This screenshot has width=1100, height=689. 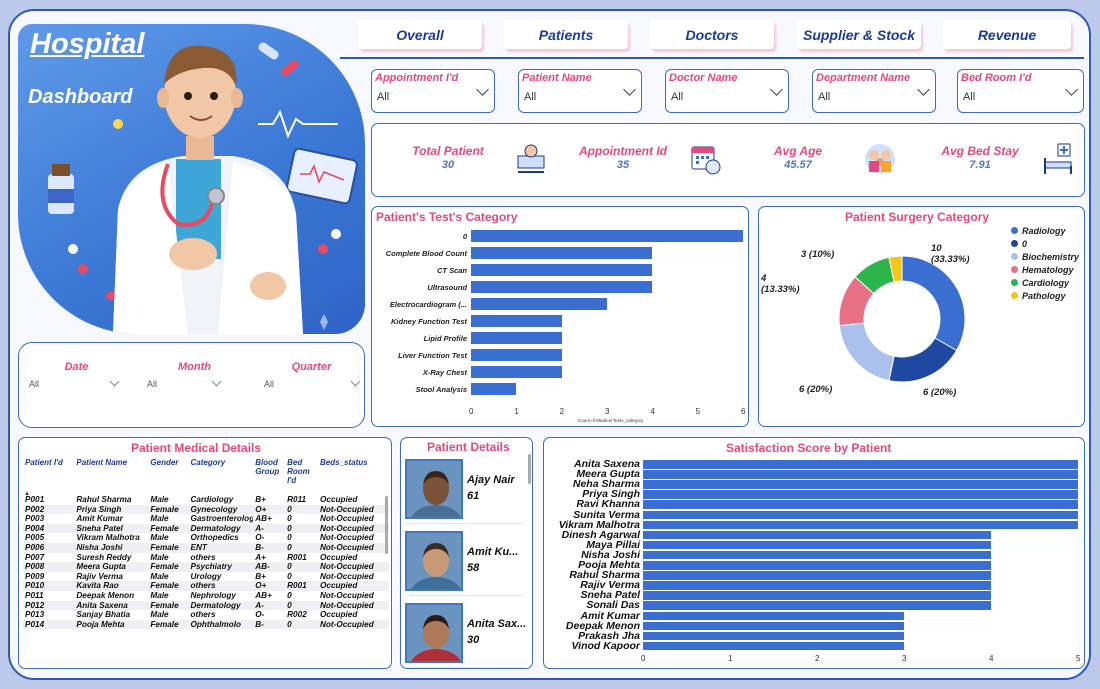 What do you see at coordinates (420, 34) in the screenshot?
I see `tab-overall: Overall` at bounding box center [420, 34].